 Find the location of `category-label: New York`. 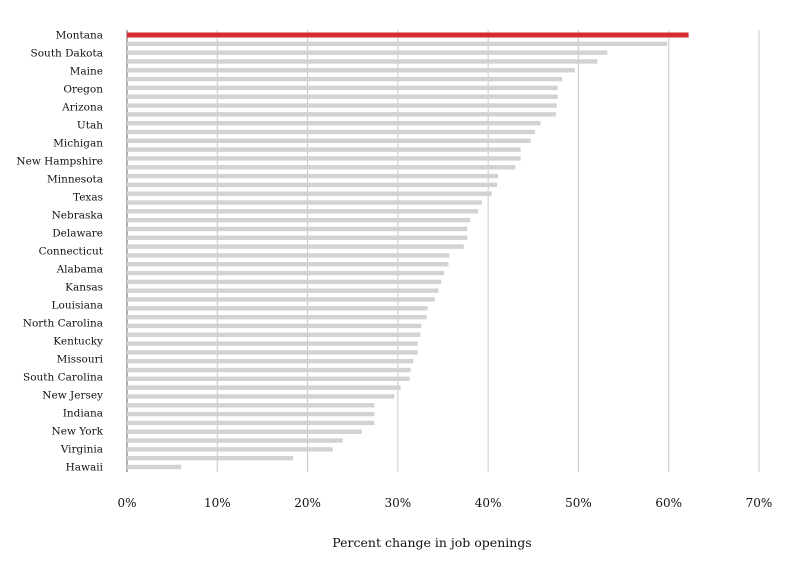

category-label: New York is located at coordinates (78, 432).